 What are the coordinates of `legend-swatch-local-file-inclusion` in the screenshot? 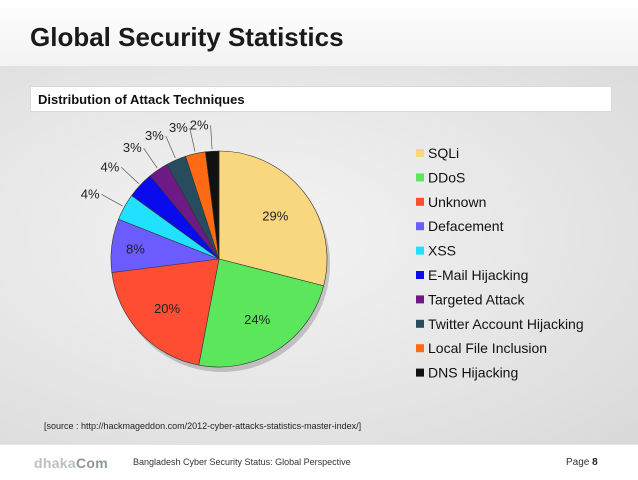 It's located at (420, 348).